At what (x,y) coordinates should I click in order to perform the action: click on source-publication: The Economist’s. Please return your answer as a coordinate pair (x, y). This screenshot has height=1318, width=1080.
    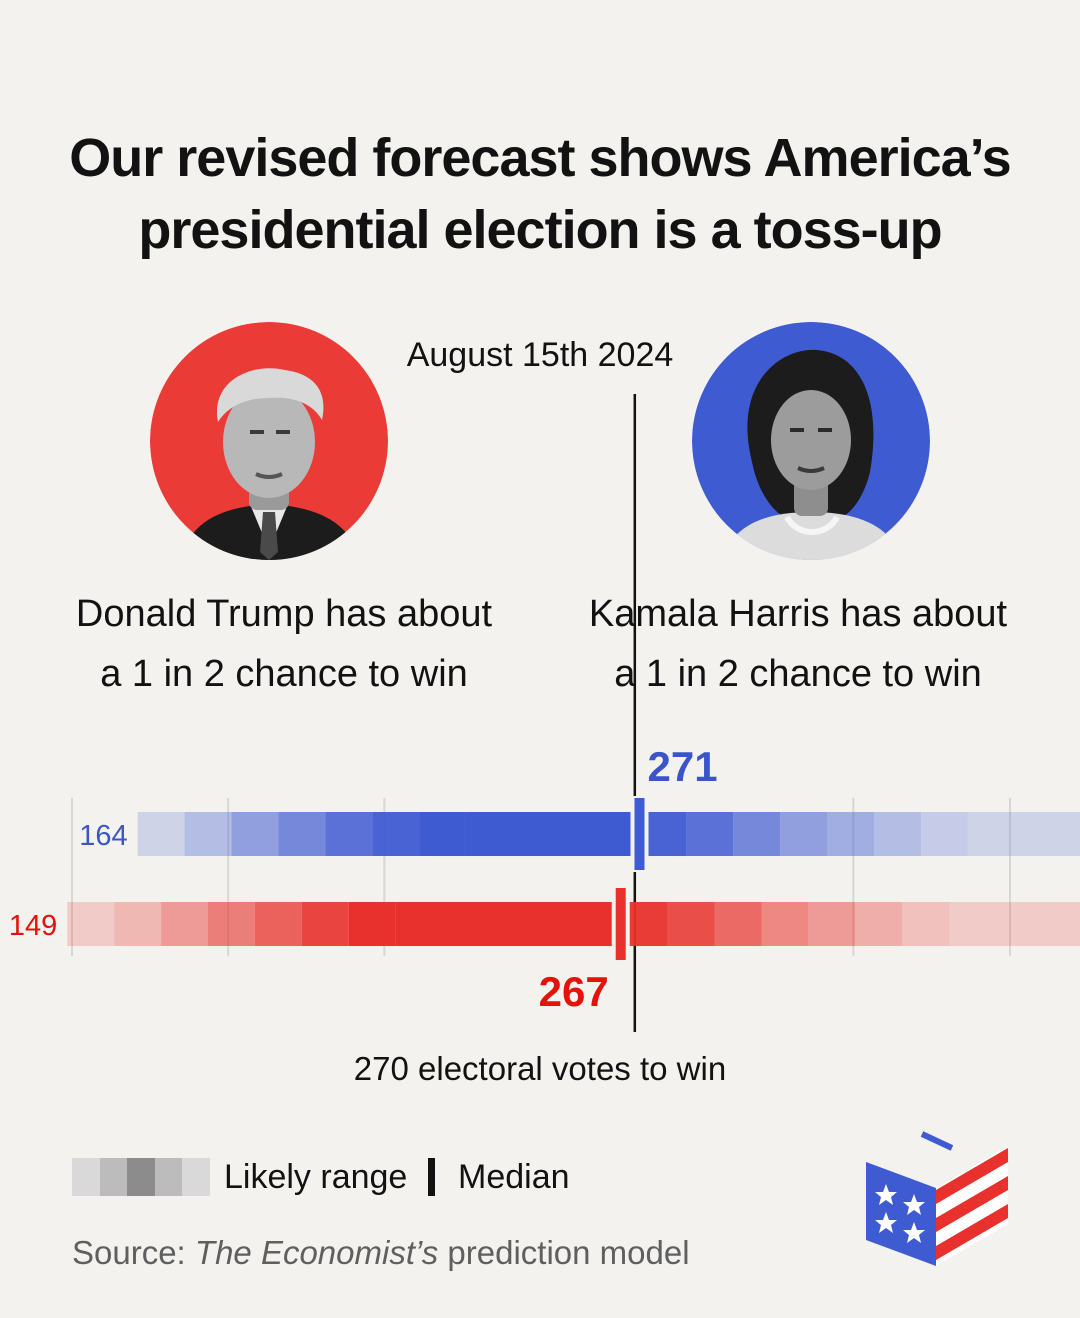
    Looking at the image, I should click on (316, 1252).